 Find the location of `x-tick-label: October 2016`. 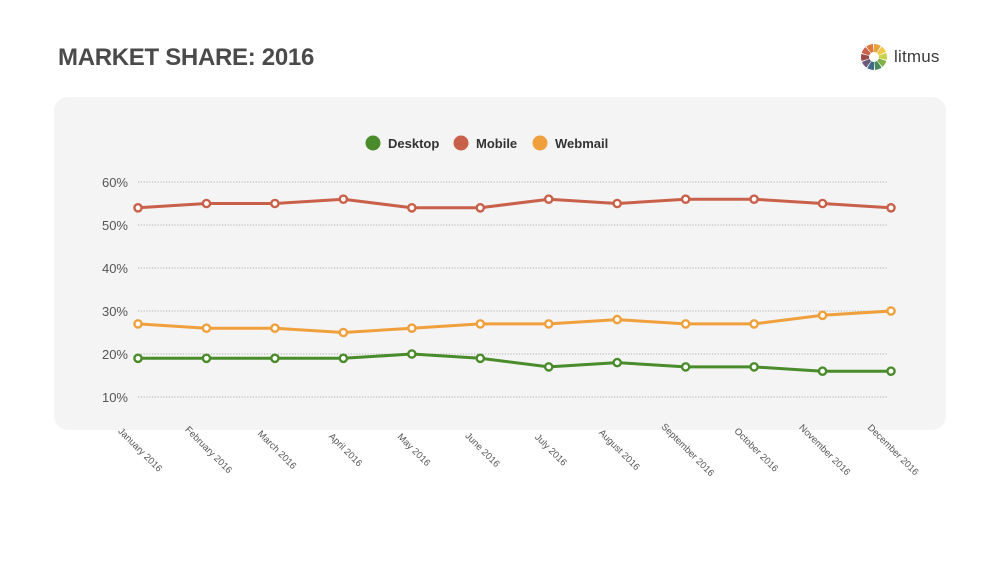

x-tick-label: October 2016 is located at coordinates (756, 450).